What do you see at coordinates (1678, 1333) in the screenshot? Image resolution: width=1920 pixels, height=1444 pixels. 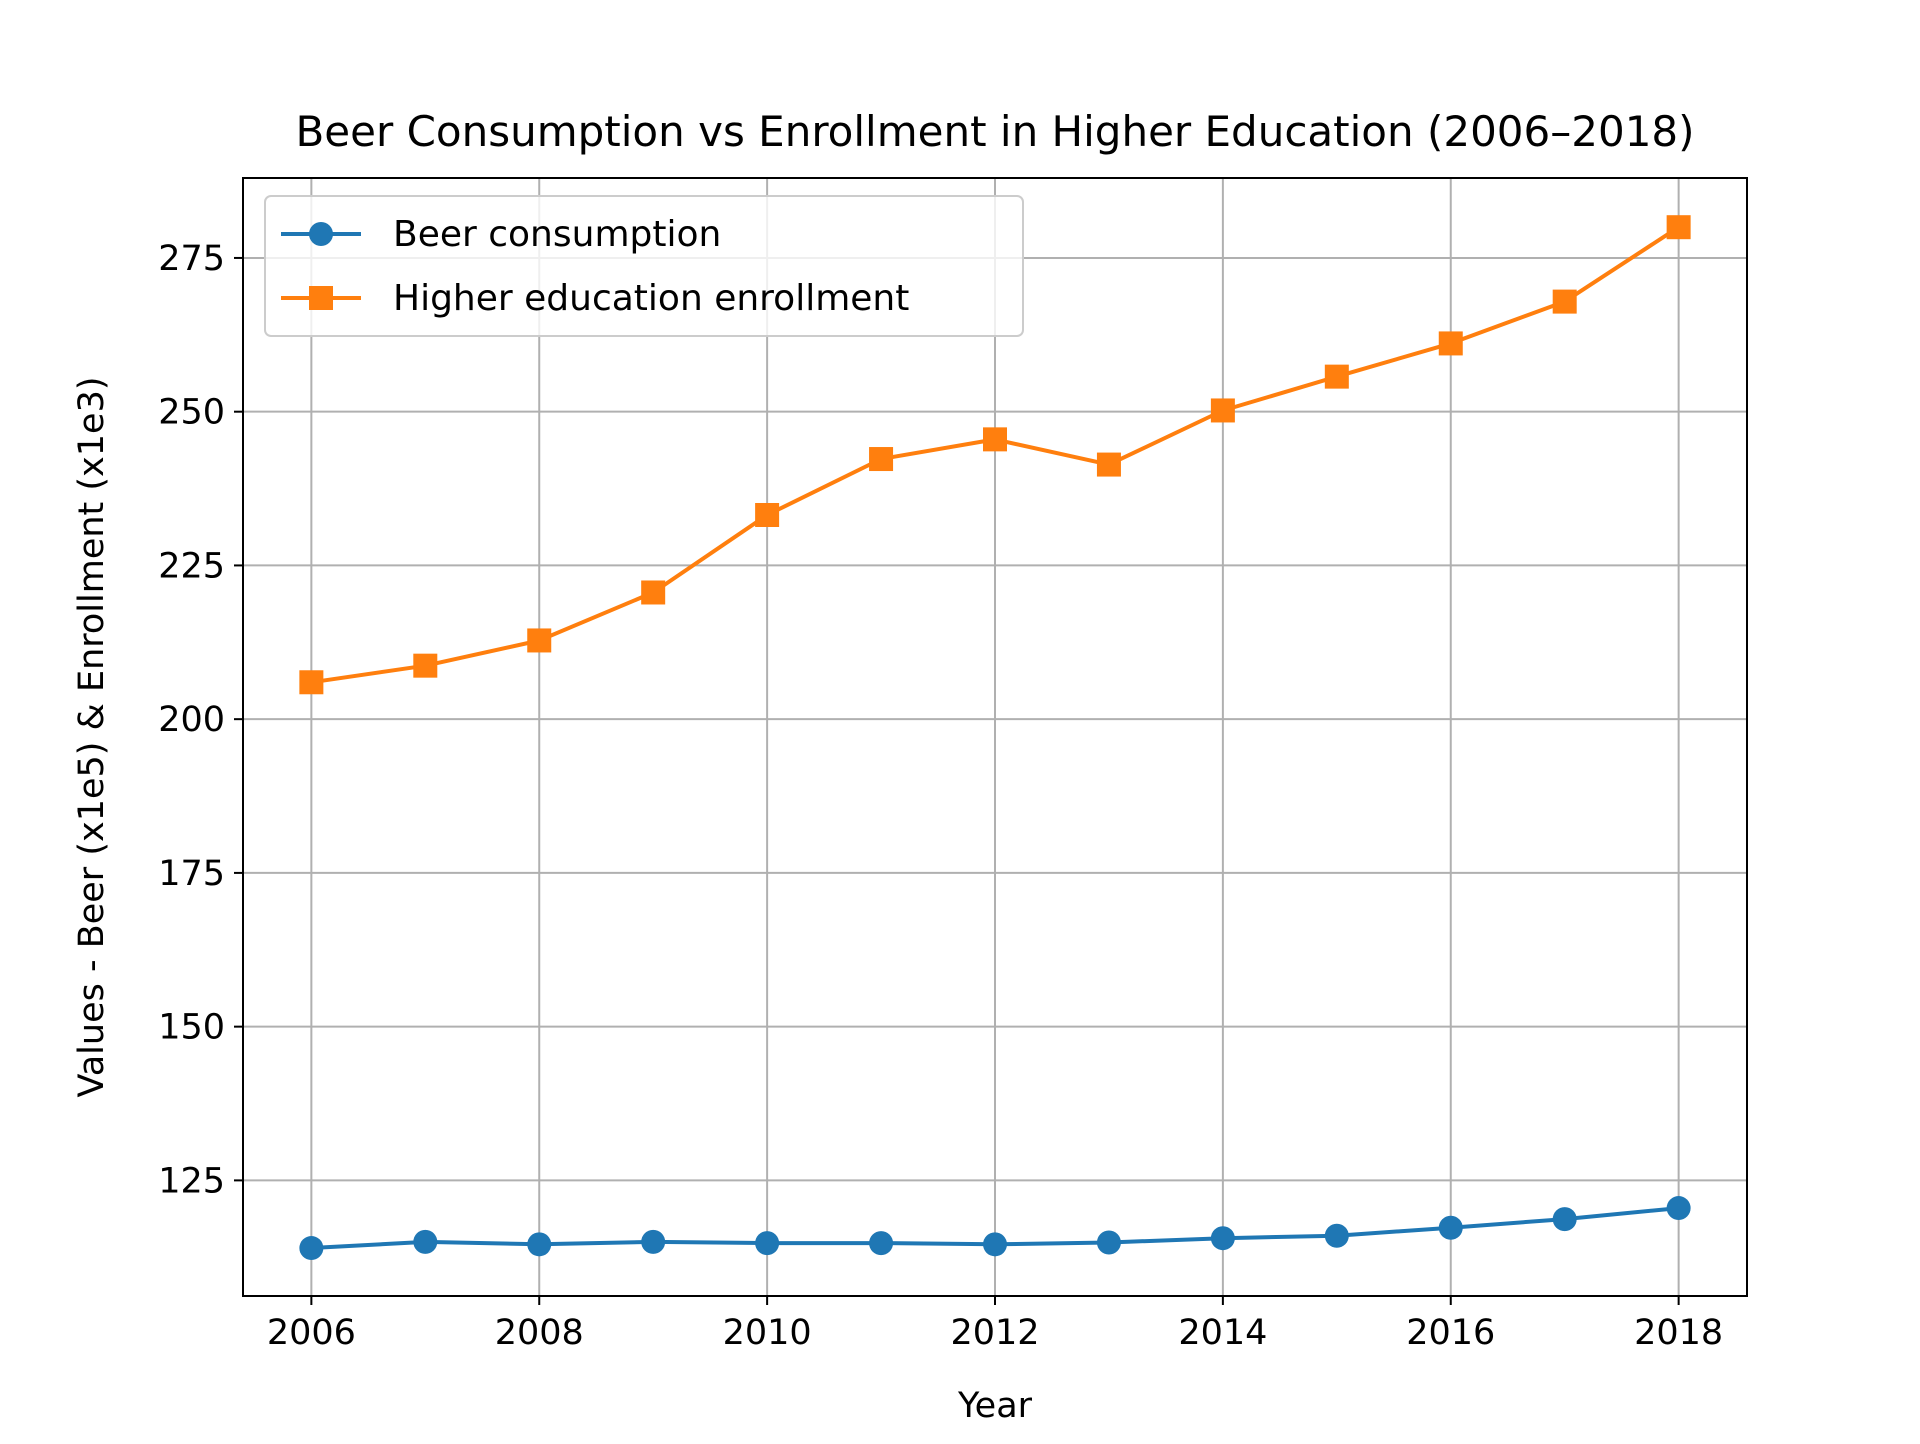 I see `x-tick-label: 2018` at bounding box center [1678, 1333].